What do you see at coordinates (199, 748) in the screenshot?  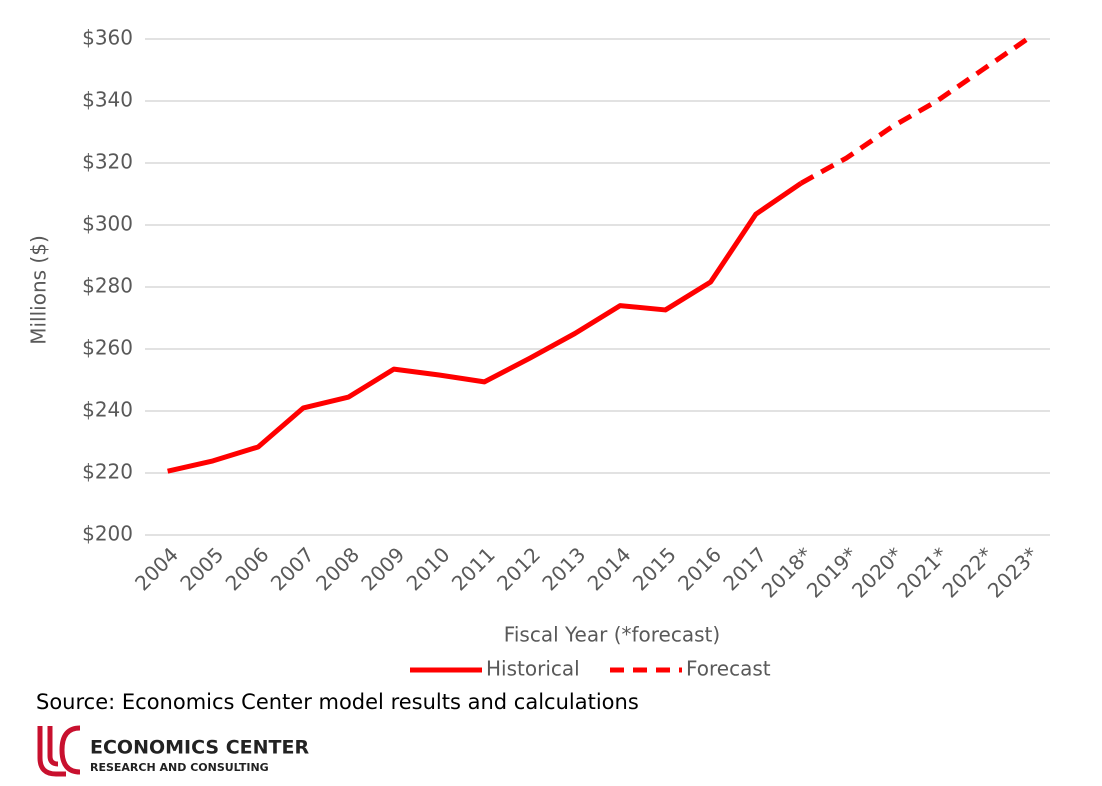 I see `logo-name: ECONOMICS CENTER` at bounding box center [199, 748].